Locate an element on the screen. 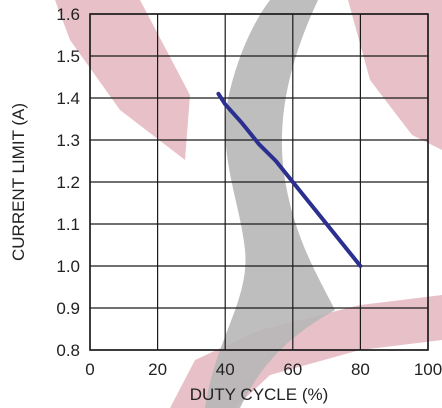 This screenshot has width=442, height=408. x-tick-label: 0 is located at coordinates (89, 369).